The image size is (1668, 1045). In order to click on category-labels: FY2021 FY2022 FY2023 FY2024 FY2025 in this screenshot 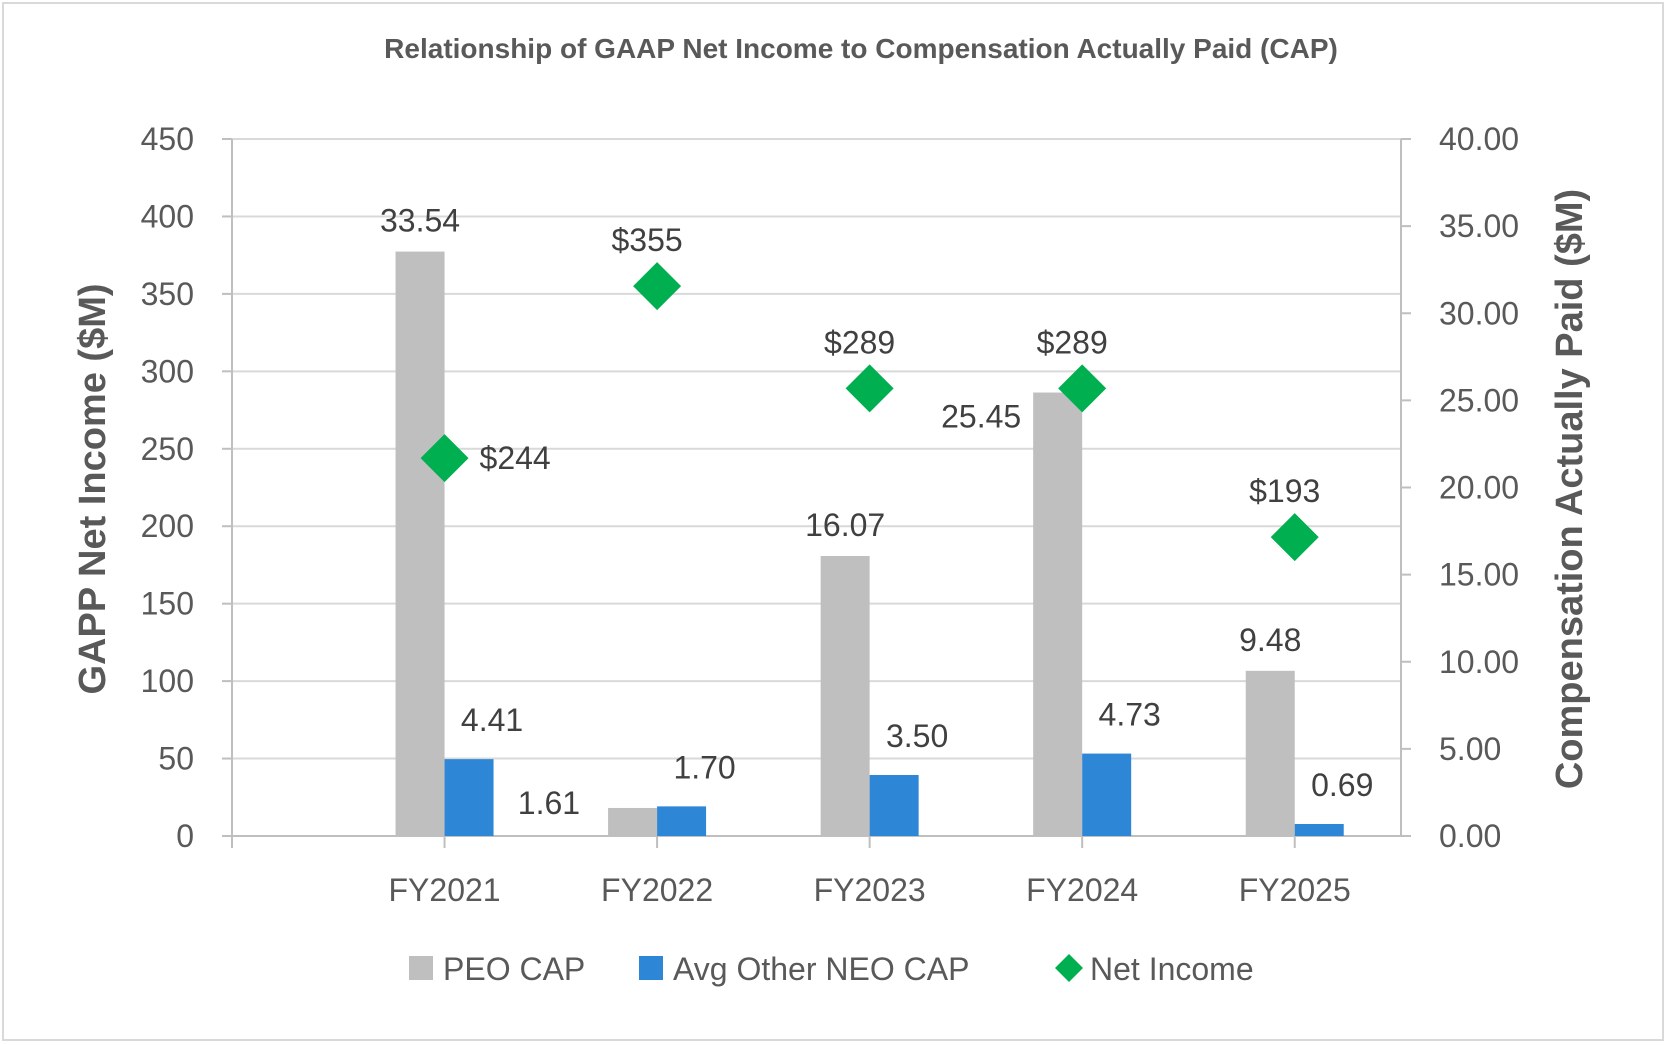, I will do `click(870, 890)`.